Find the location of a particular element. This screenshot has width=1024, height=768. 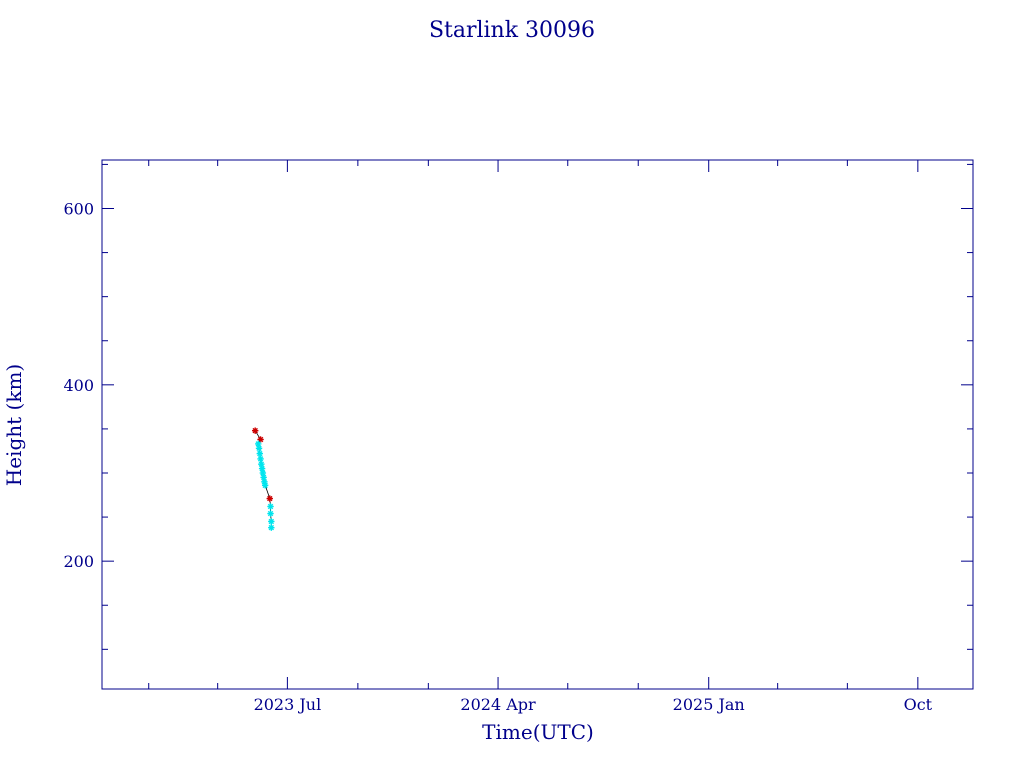

y-tick-label: 400 is located at coordinates (78, 385).